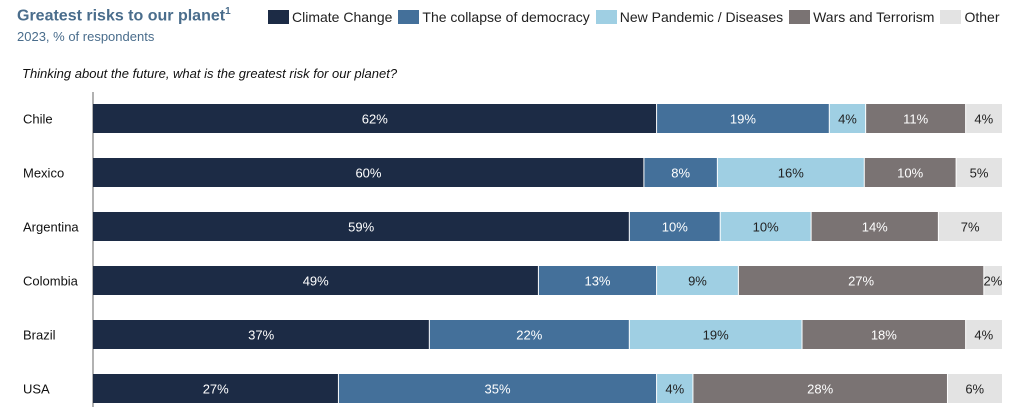  Describe the element at coordinates (39, 335) in the screenshot. I see `category-label-brazil: Brazil` at that location.